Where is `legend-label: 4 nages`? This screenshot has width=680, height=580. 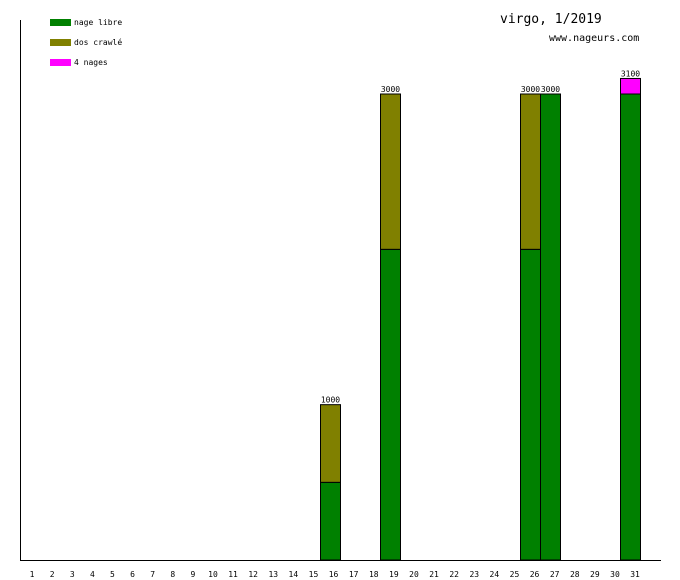 legend-label: 4 nages is located at coordinates (91, 62).